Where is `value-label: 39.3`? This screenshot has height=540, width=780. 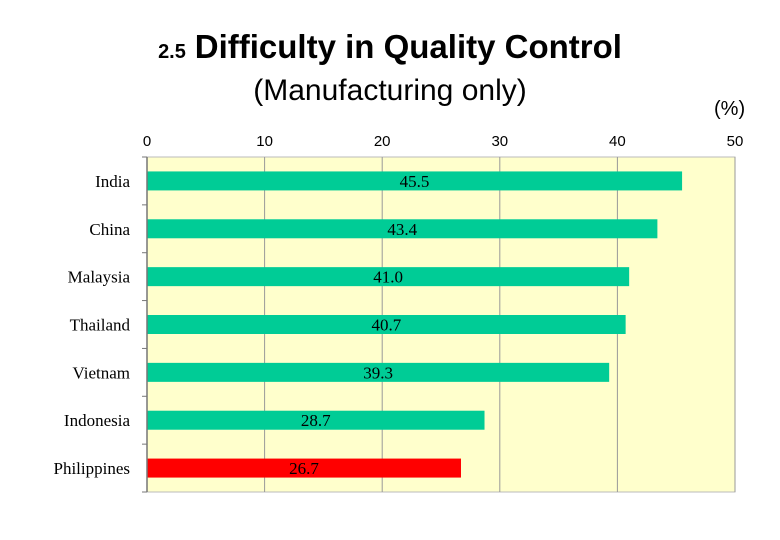
value-label: 39.3 is located at coordinates (378, 372).